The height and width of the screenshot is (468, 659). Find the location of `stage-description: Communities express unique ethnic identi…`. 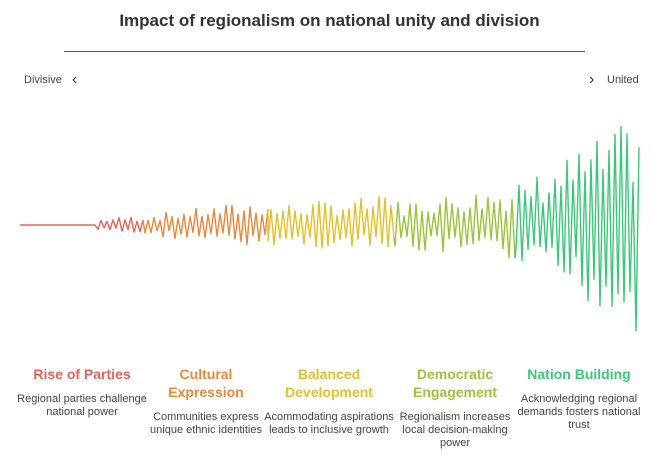

stage-description: Communities express unique ethnic identi… is located at coordinates (206, 423).